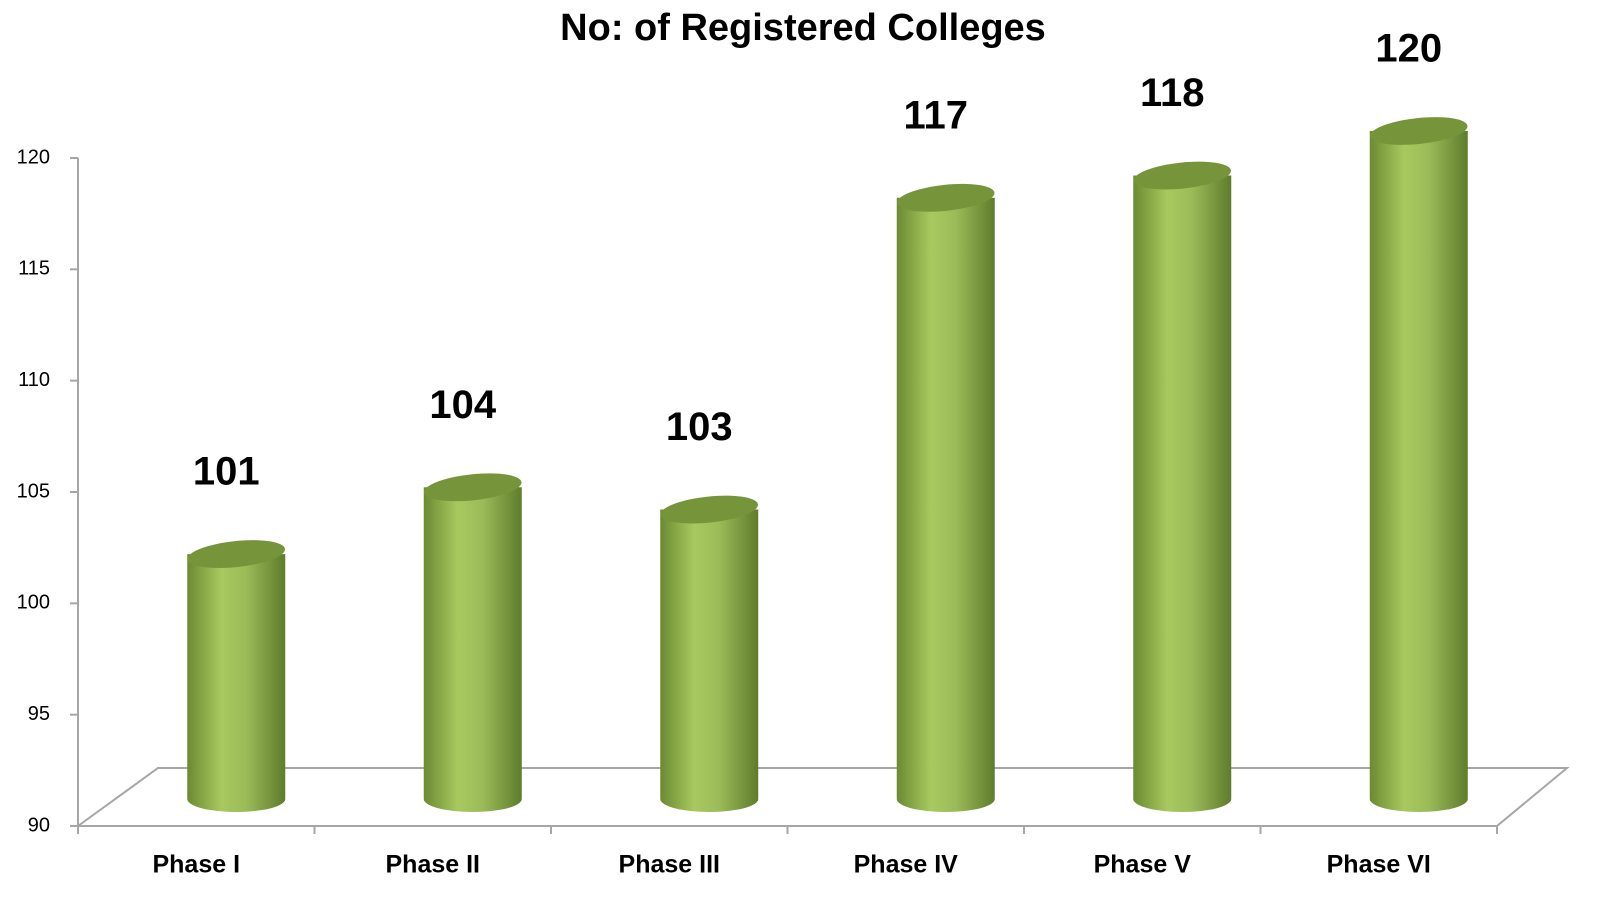  I want to click on data-label: 117, so click(935, 115).